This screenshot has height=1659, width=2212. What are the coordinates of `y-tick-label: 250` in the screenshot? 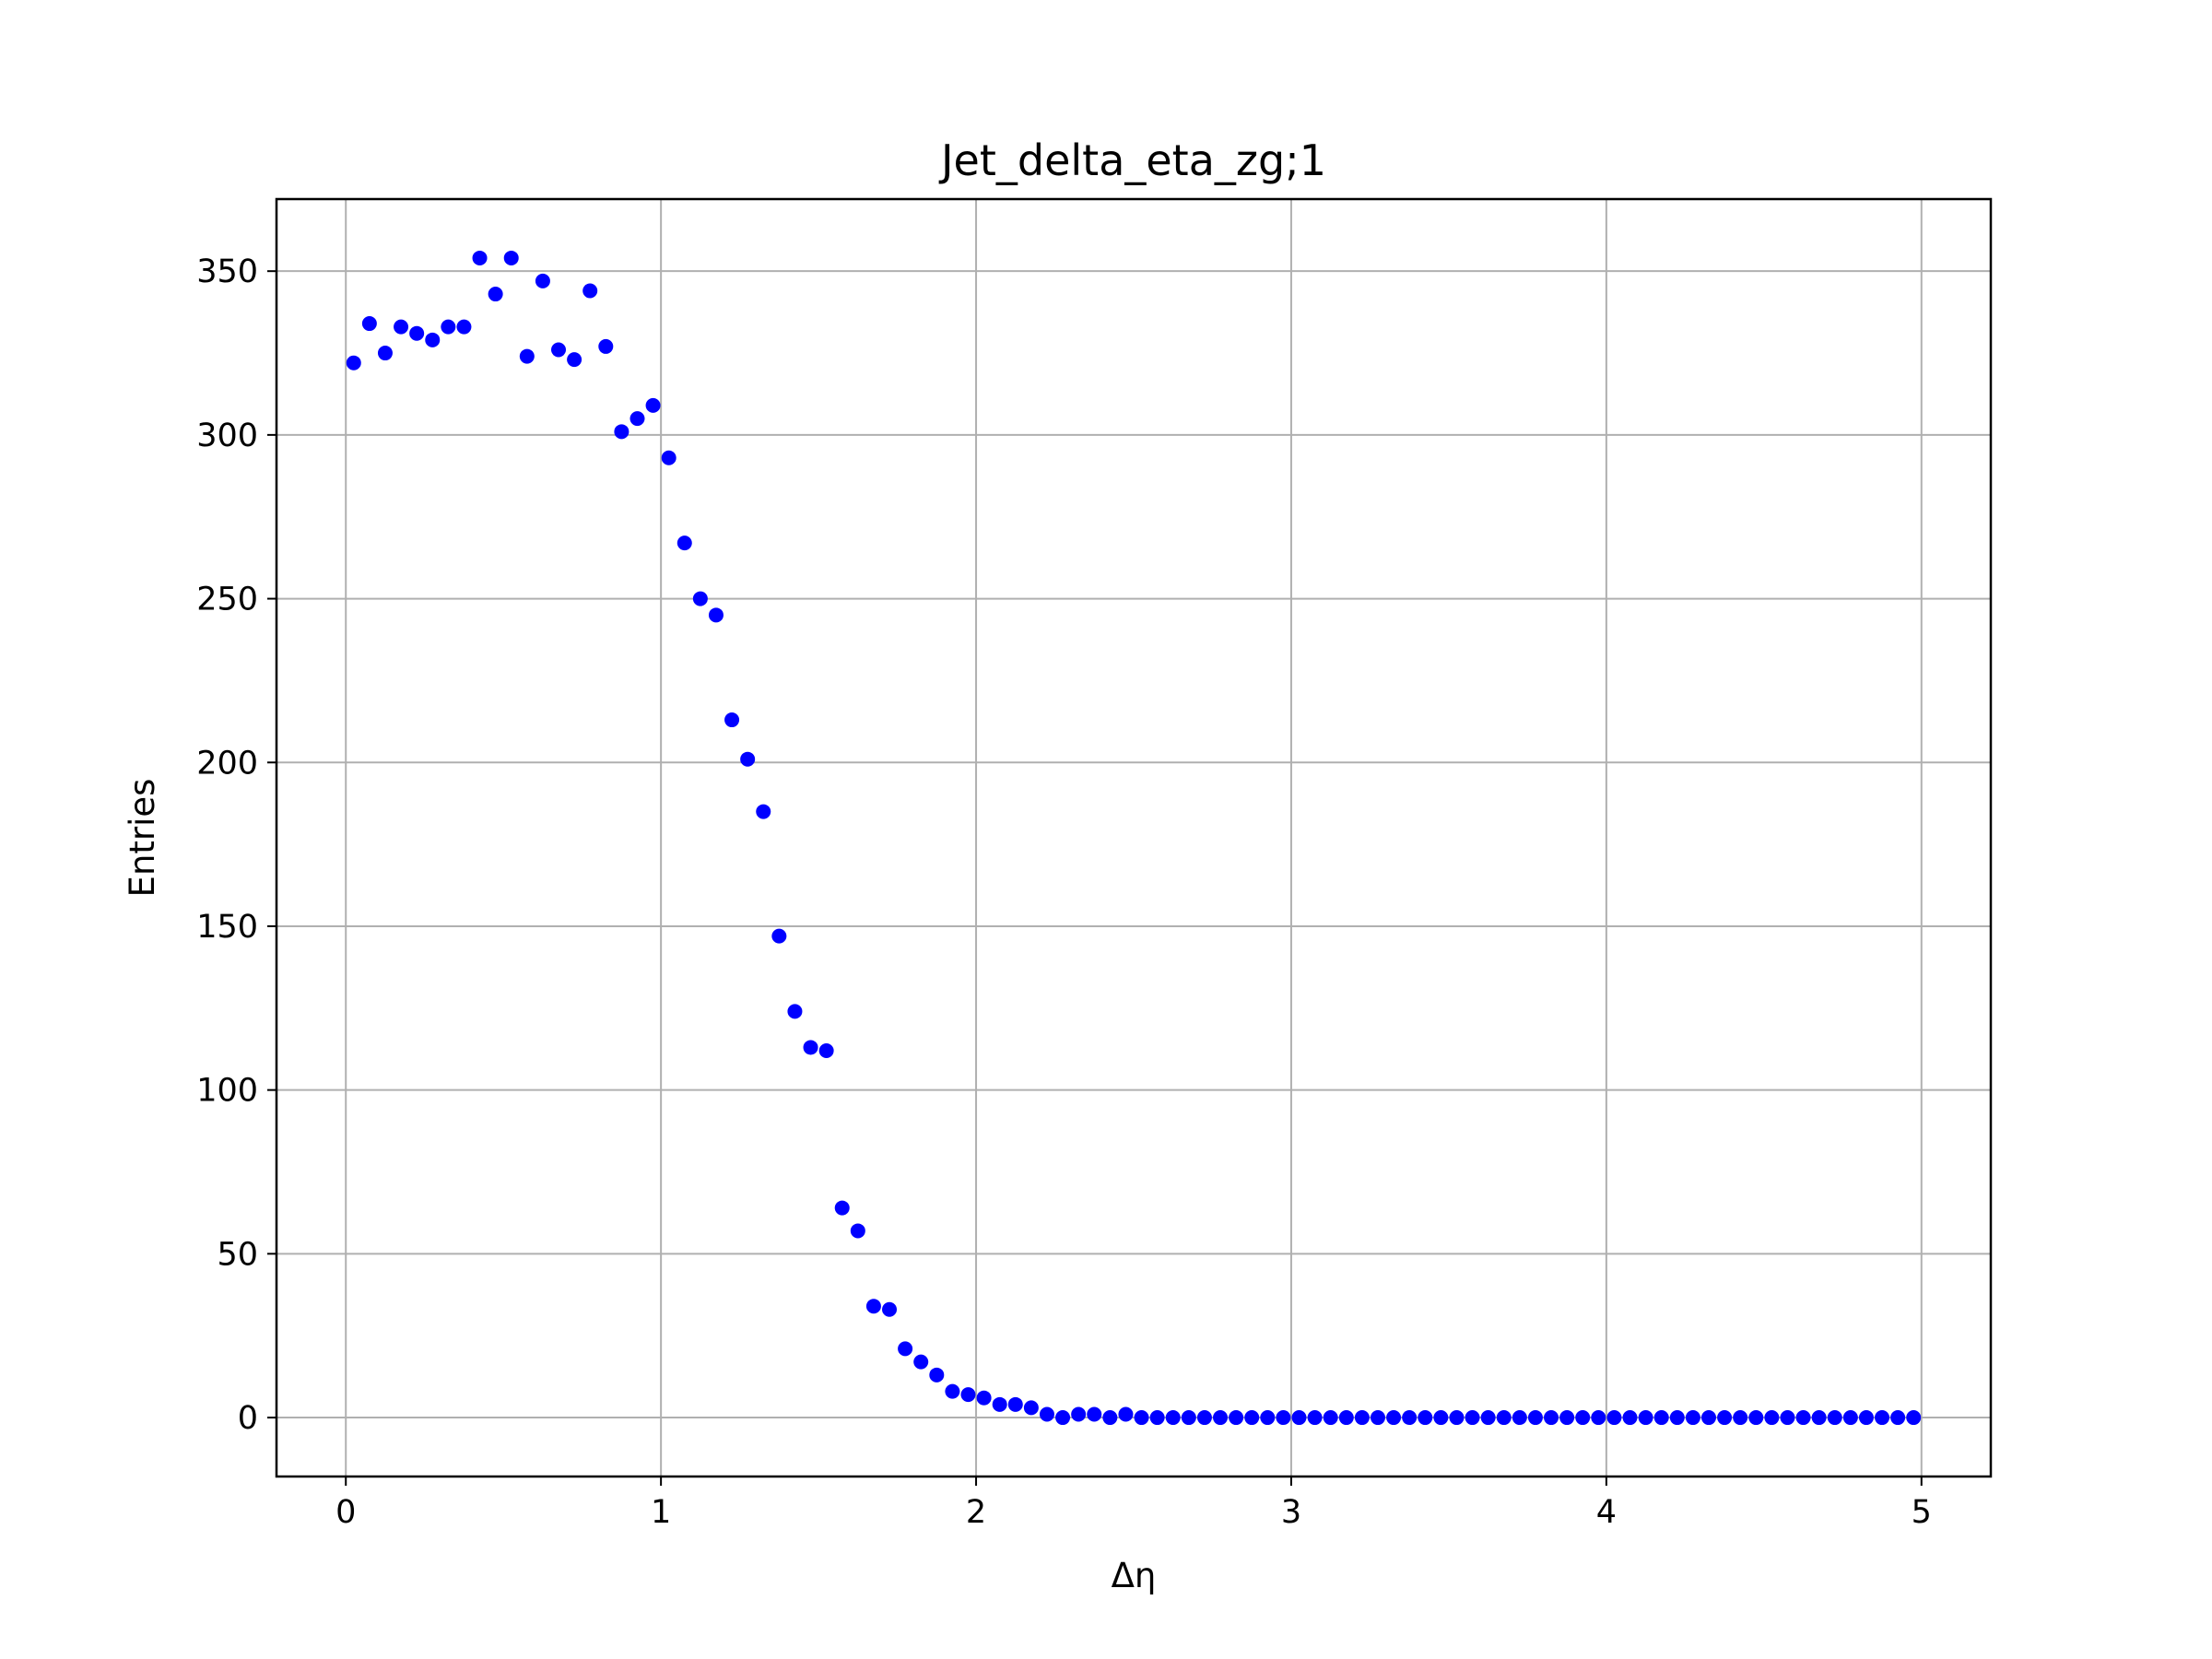 It's located at (227, 600).